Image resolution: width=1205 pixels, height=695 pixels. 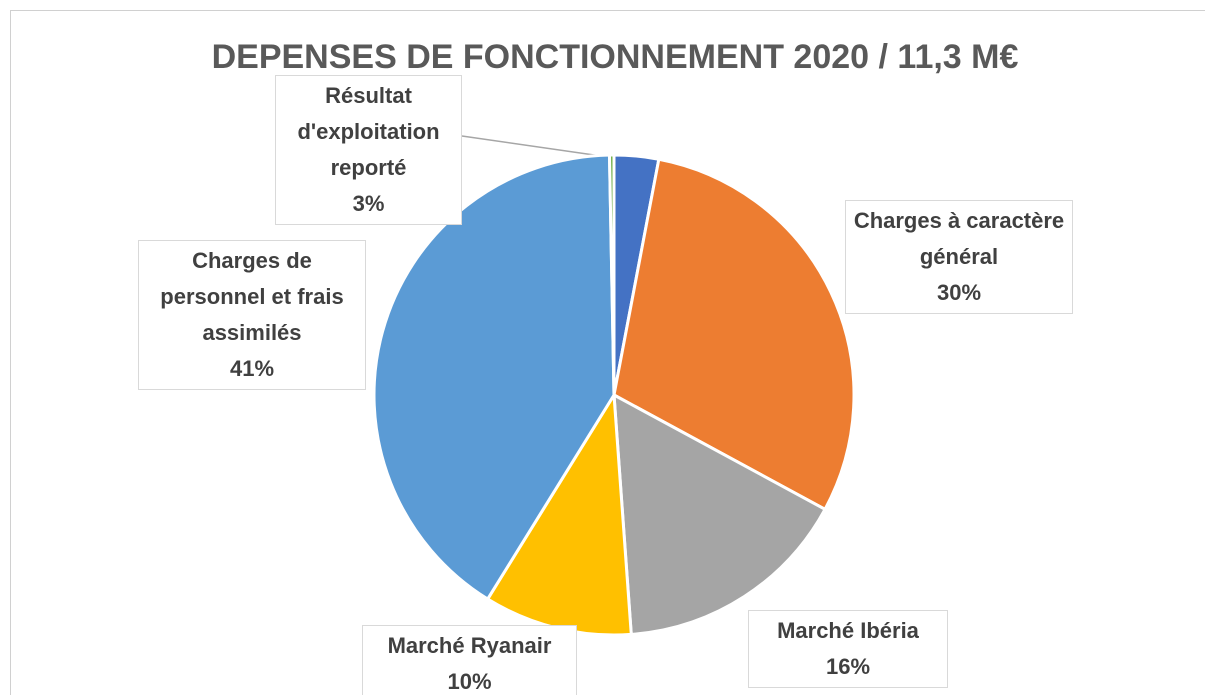 I want to click on data-label-name: Marché Ryanair, so click(x=469, y=645).